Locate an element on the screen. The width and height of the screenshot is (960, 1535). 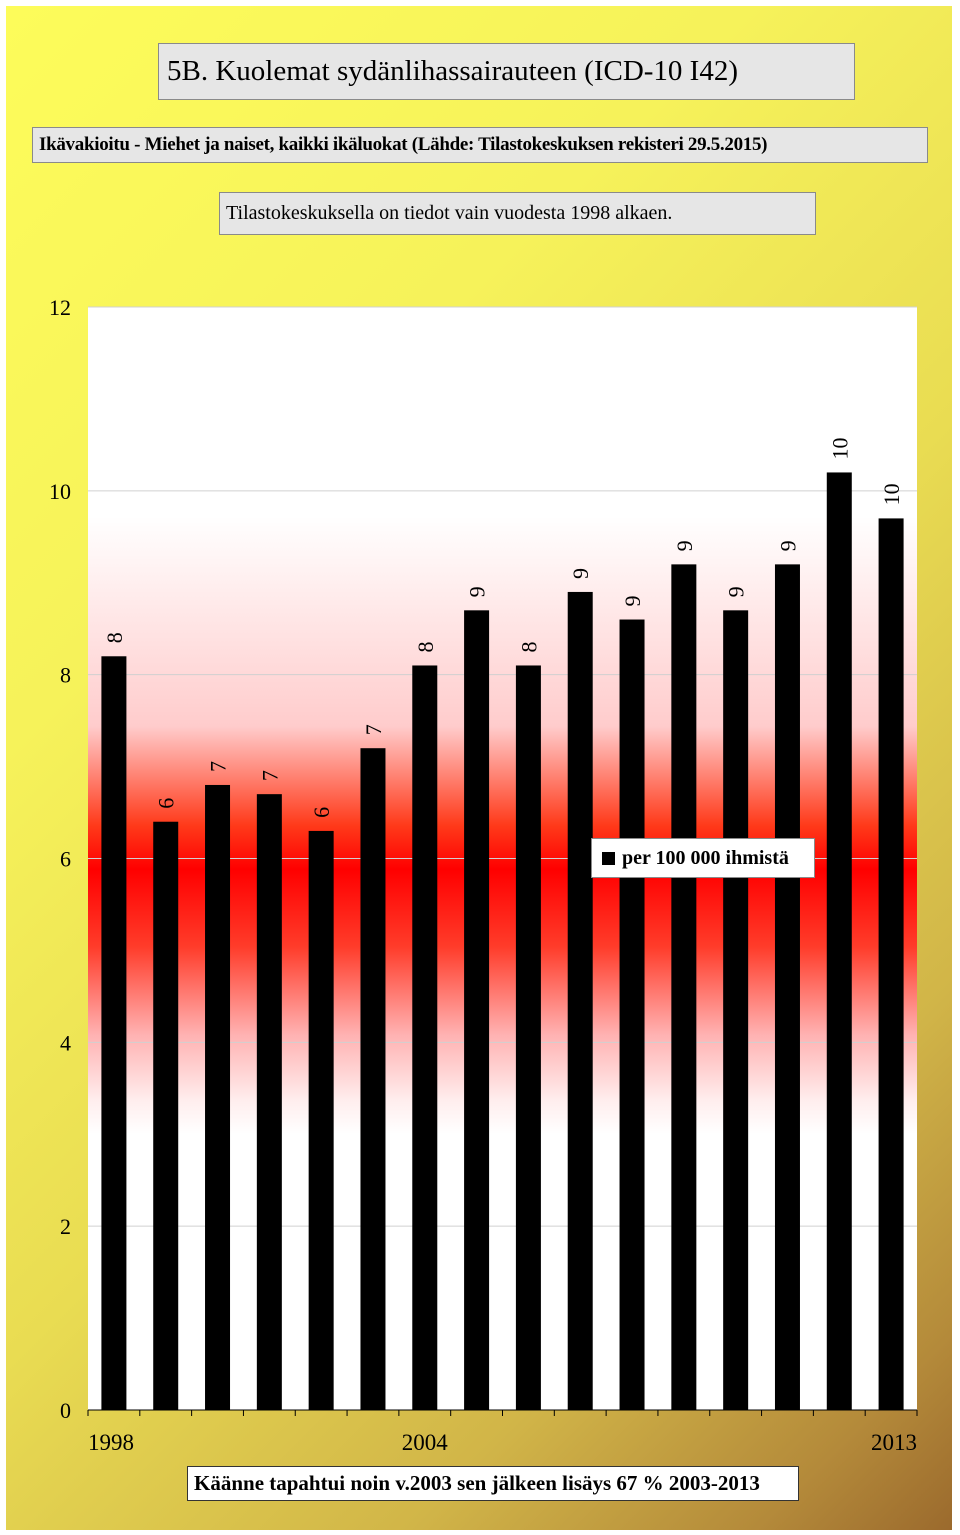
legend-label: per 100 000 ihmistä is located at coordinates (705, 858).